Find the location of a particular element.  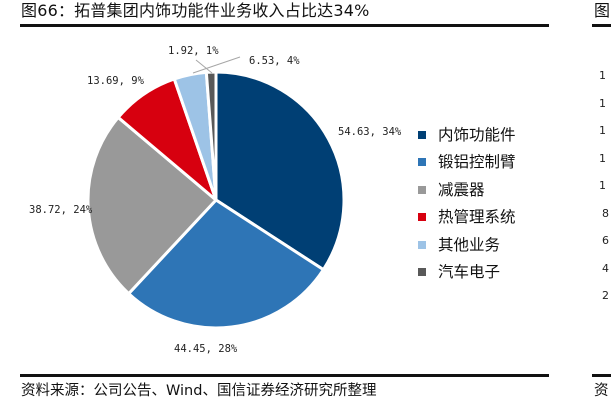

adjacent-bottom-rule is located at coordinates (601, 375).